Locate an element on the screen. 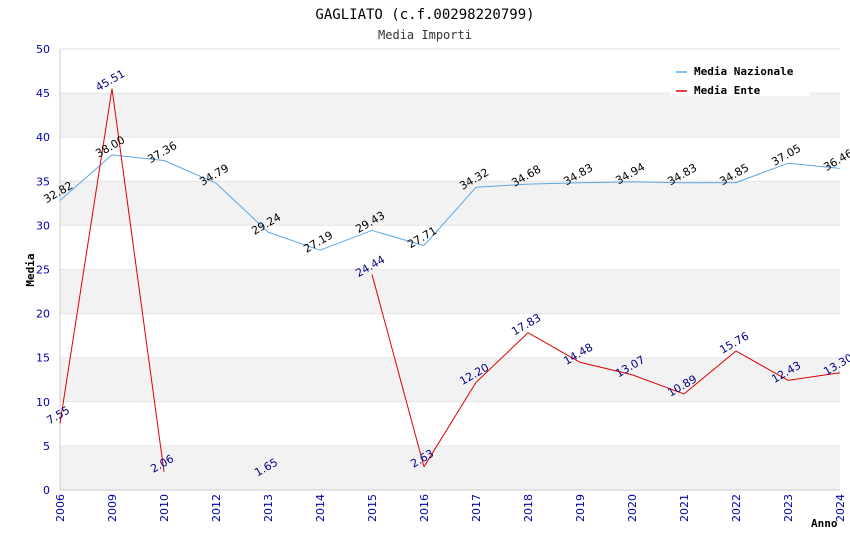 The width and height of the screenshot is (850, 550). y-tick-label: 25 is located at coordinates (43, 270).